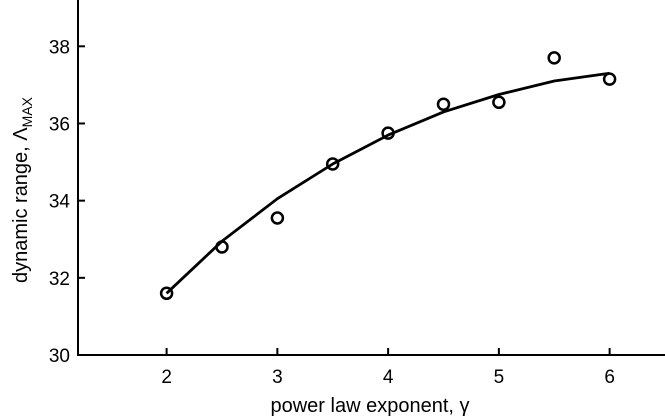 The width and height of the screenshot is (665, 420). I want to click on y-tick-label: 30, so click(59, 356).